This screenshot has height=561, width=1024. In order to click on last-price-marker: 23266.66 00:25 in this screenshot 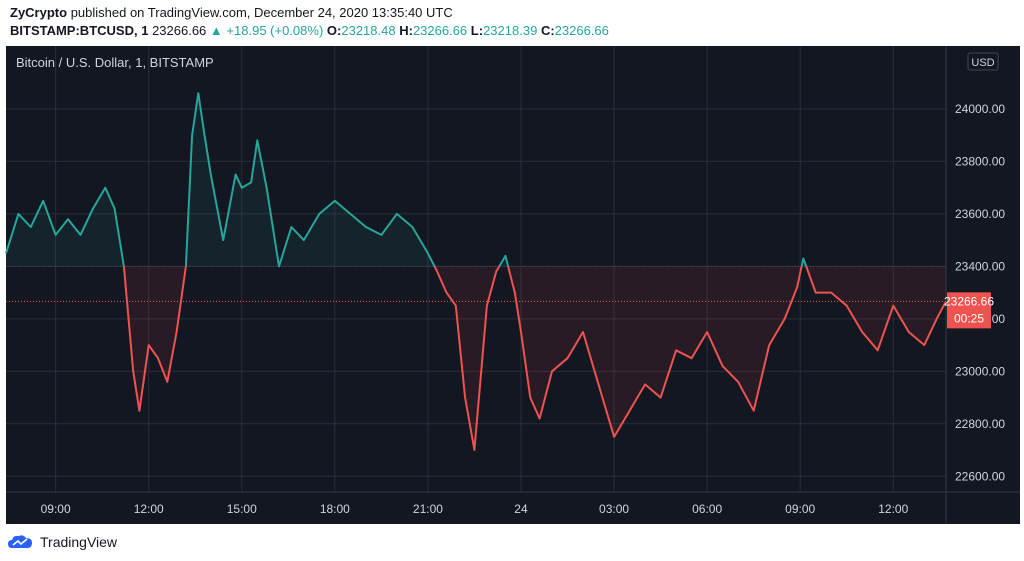, I will do `click(500, 310)`.